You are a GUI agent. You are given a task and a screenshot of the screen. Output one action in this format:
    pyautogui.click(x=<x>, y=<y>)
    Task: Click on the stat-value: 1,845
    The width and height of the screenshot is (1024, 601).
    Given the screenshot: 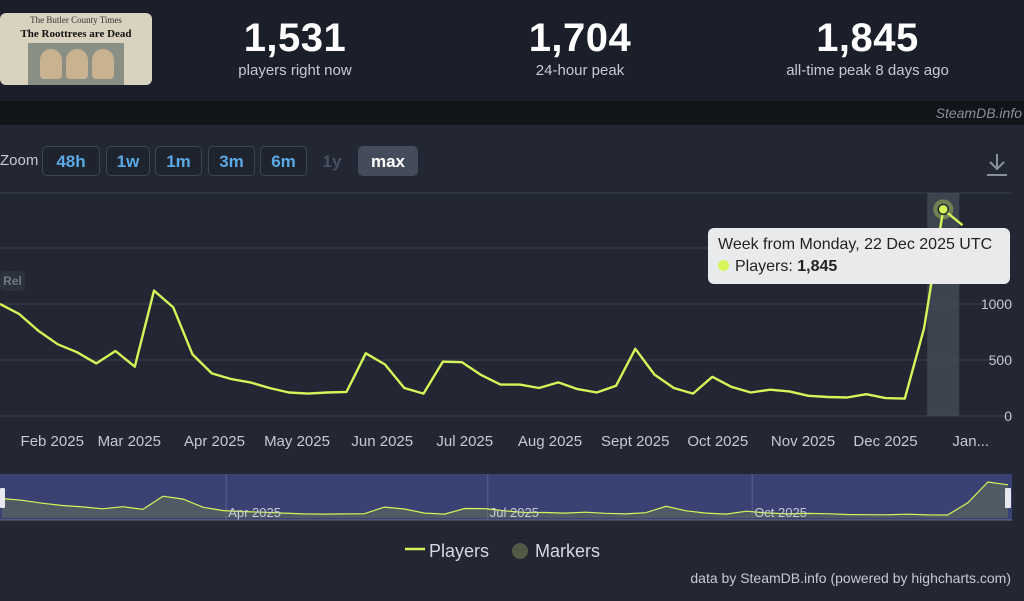 What is the action you would take?
    pyautogui.click(x=867, y=38)
    